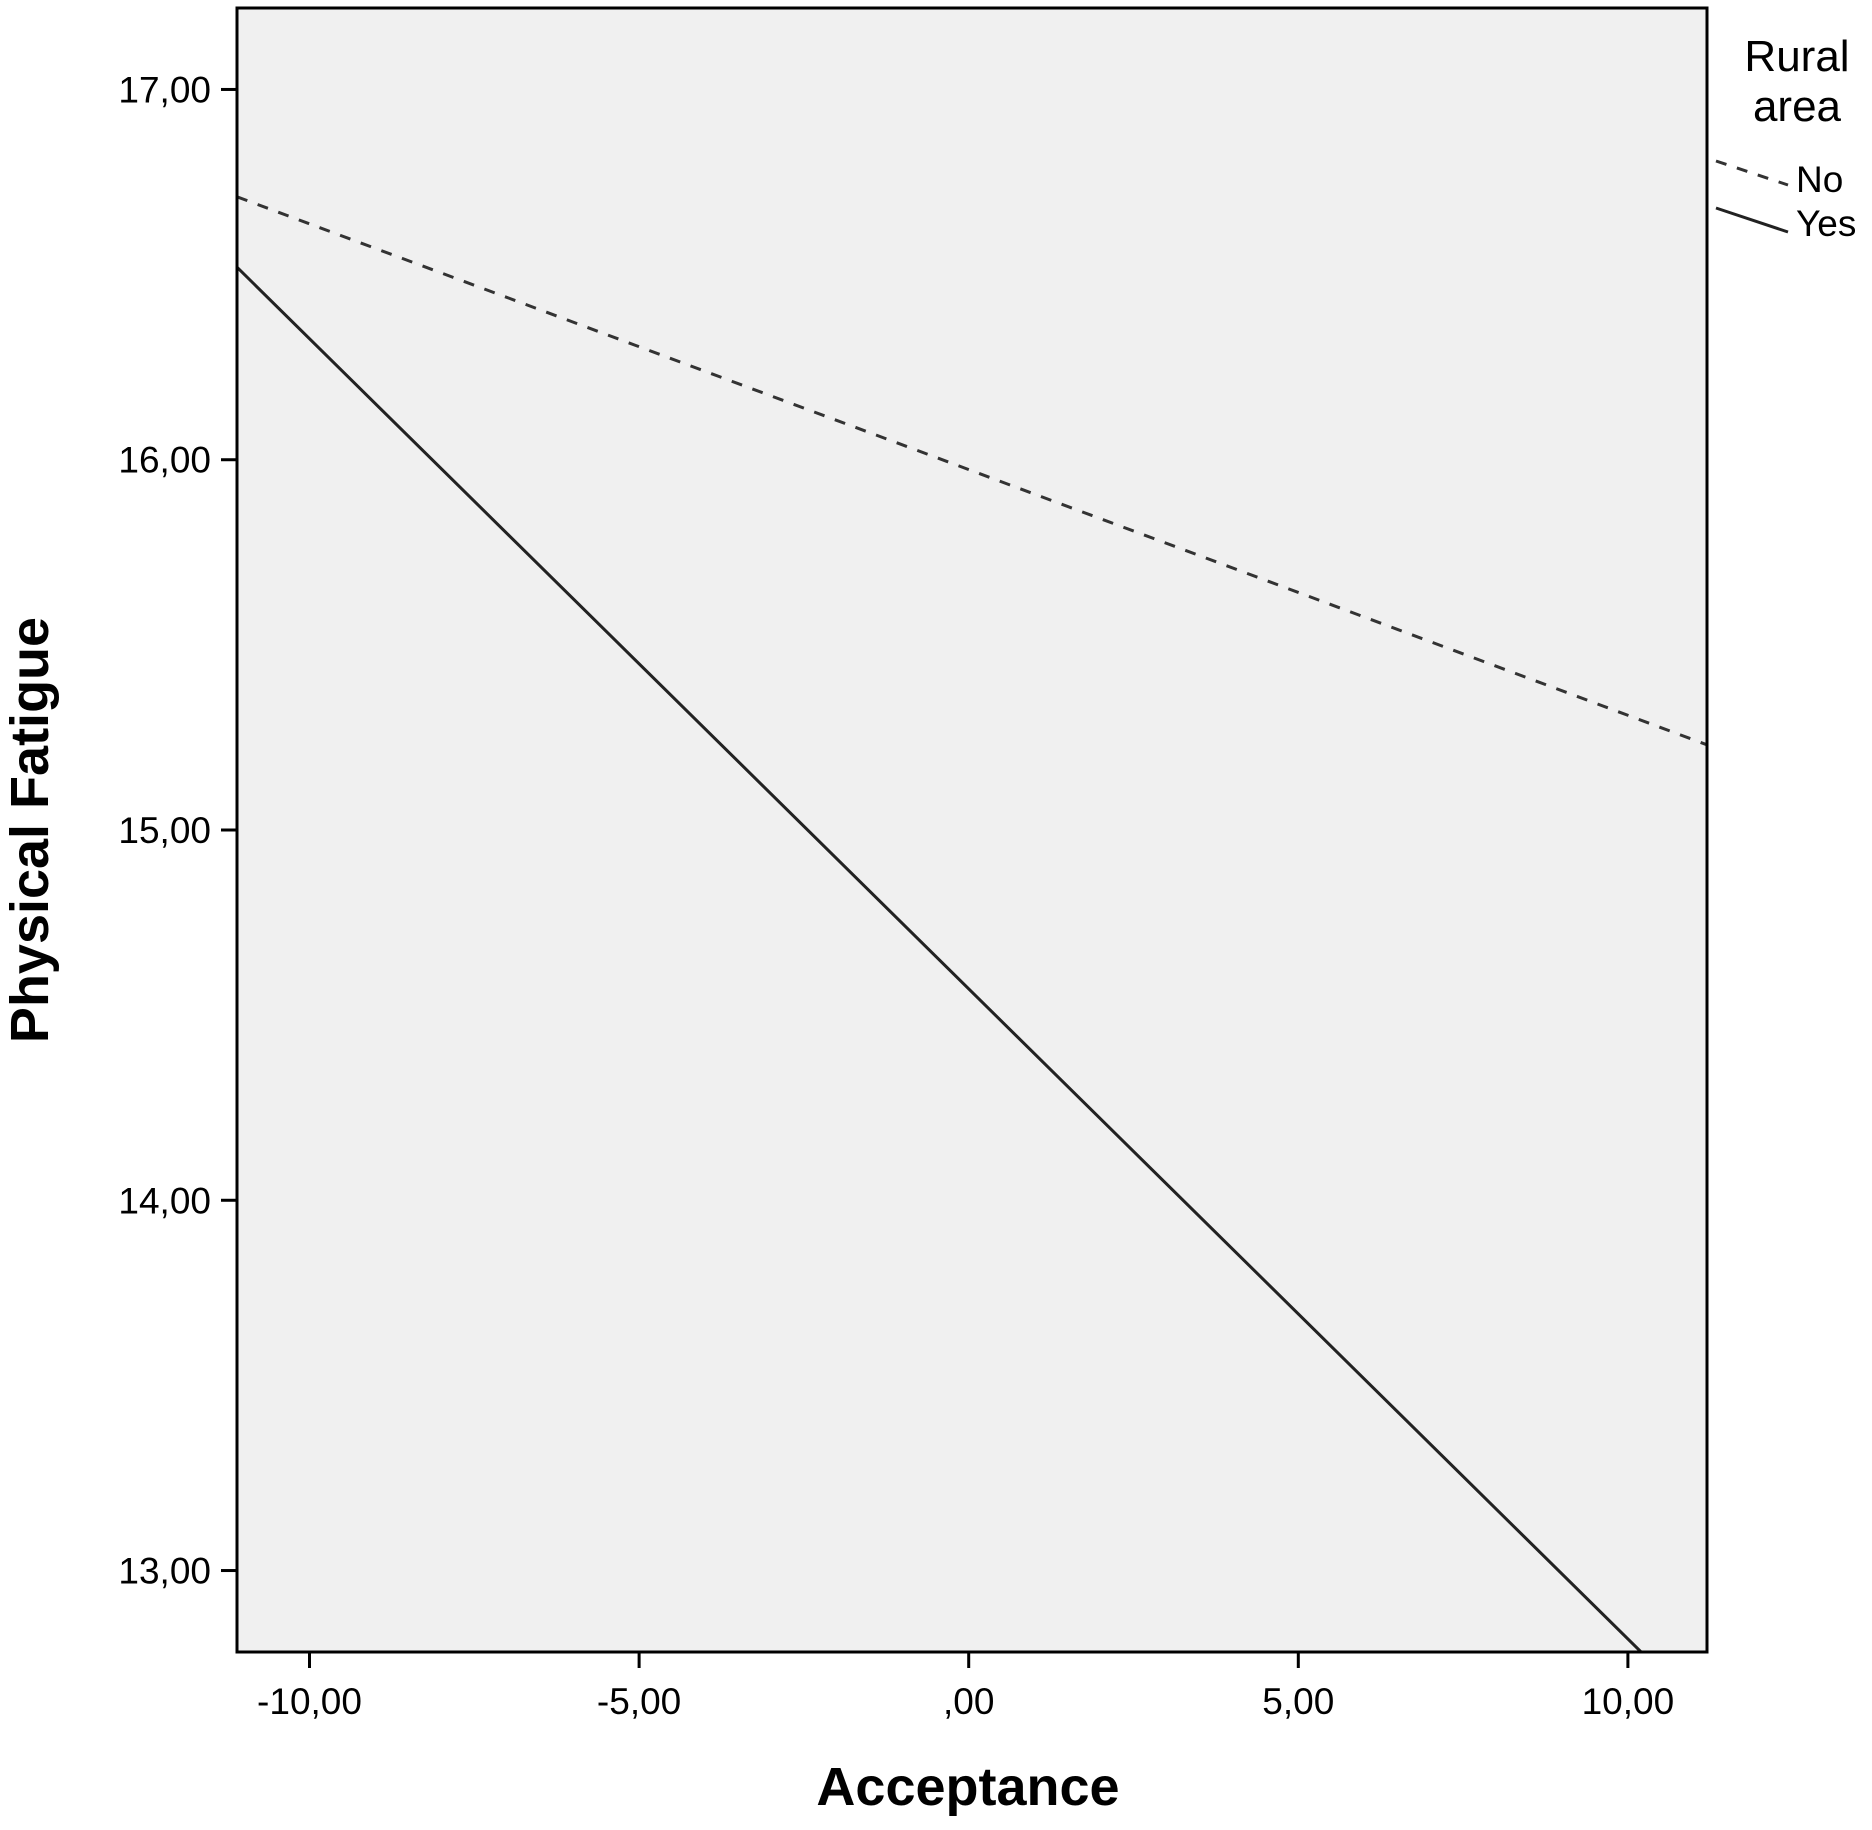  What do you see at coordinates (1752, 173) in the screenshot?
I see `legend-swatch-no` at bounding box center [1752, 173].